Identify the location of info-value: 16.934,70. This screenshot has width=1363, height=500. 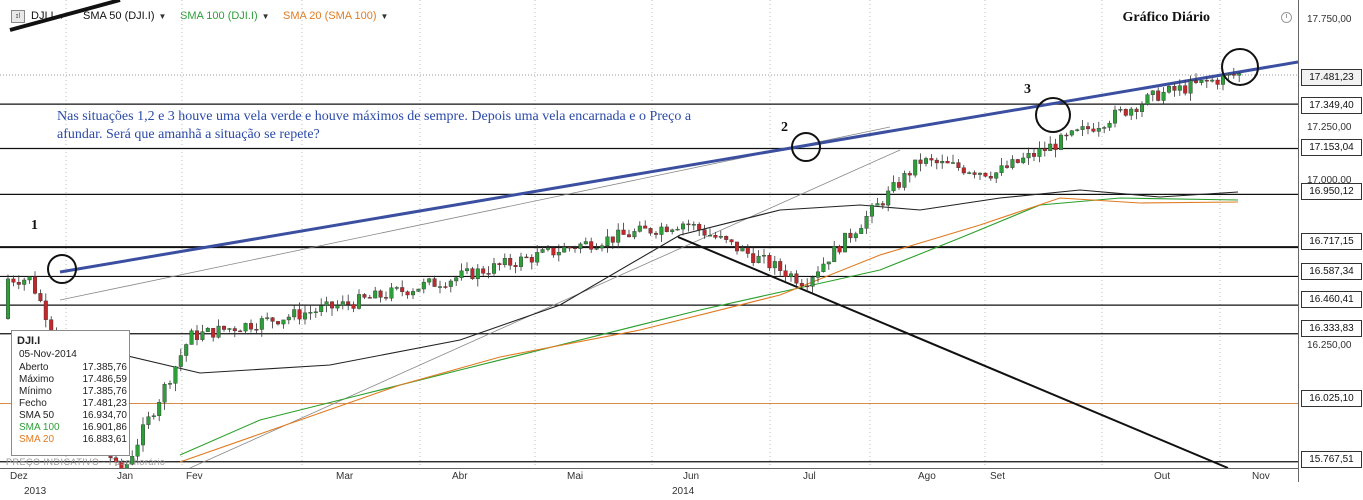
(105, 415).